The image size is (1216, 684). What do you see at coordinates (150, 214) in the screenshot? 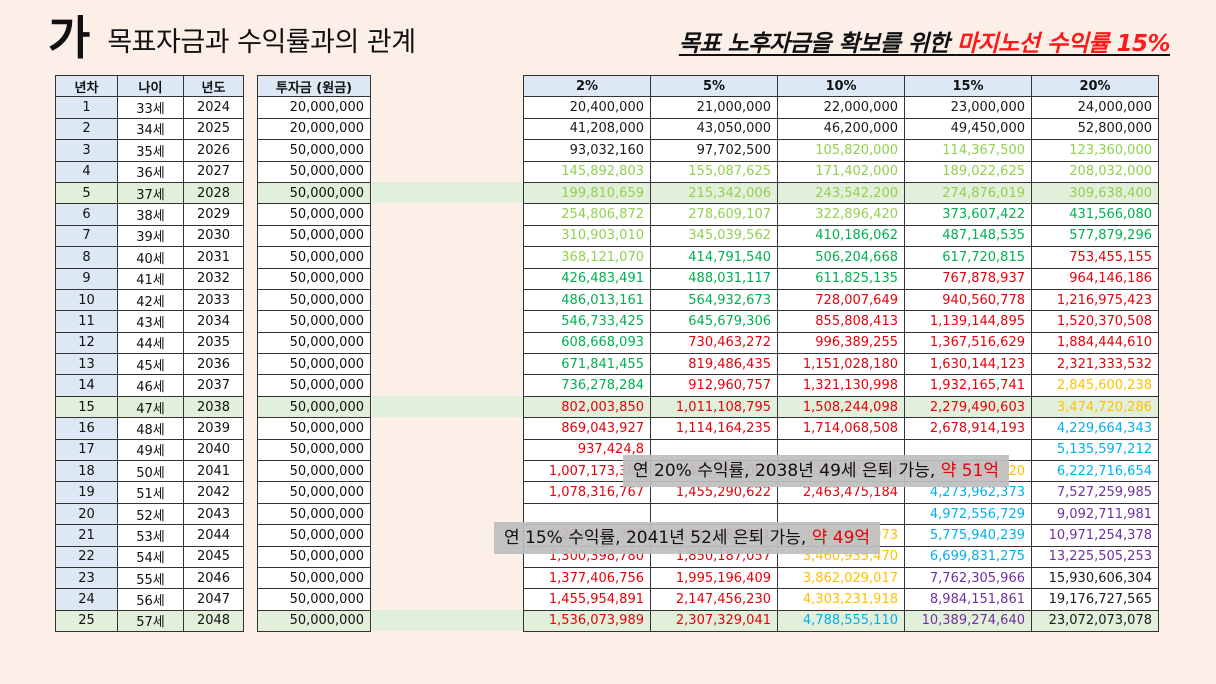
I see `age-cell: 38세` at bounding box center [150, 214].